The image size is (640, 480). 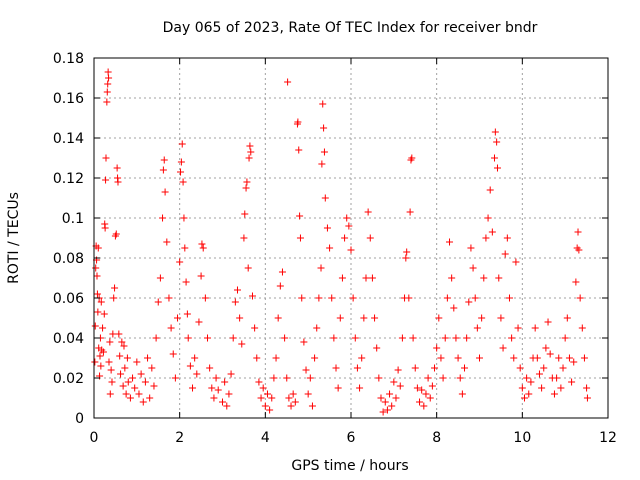 What do you see at coordinates (68, 59) in the screenshot?
I see `y-tick-label: 0.18` at bounding box center [68, 59].